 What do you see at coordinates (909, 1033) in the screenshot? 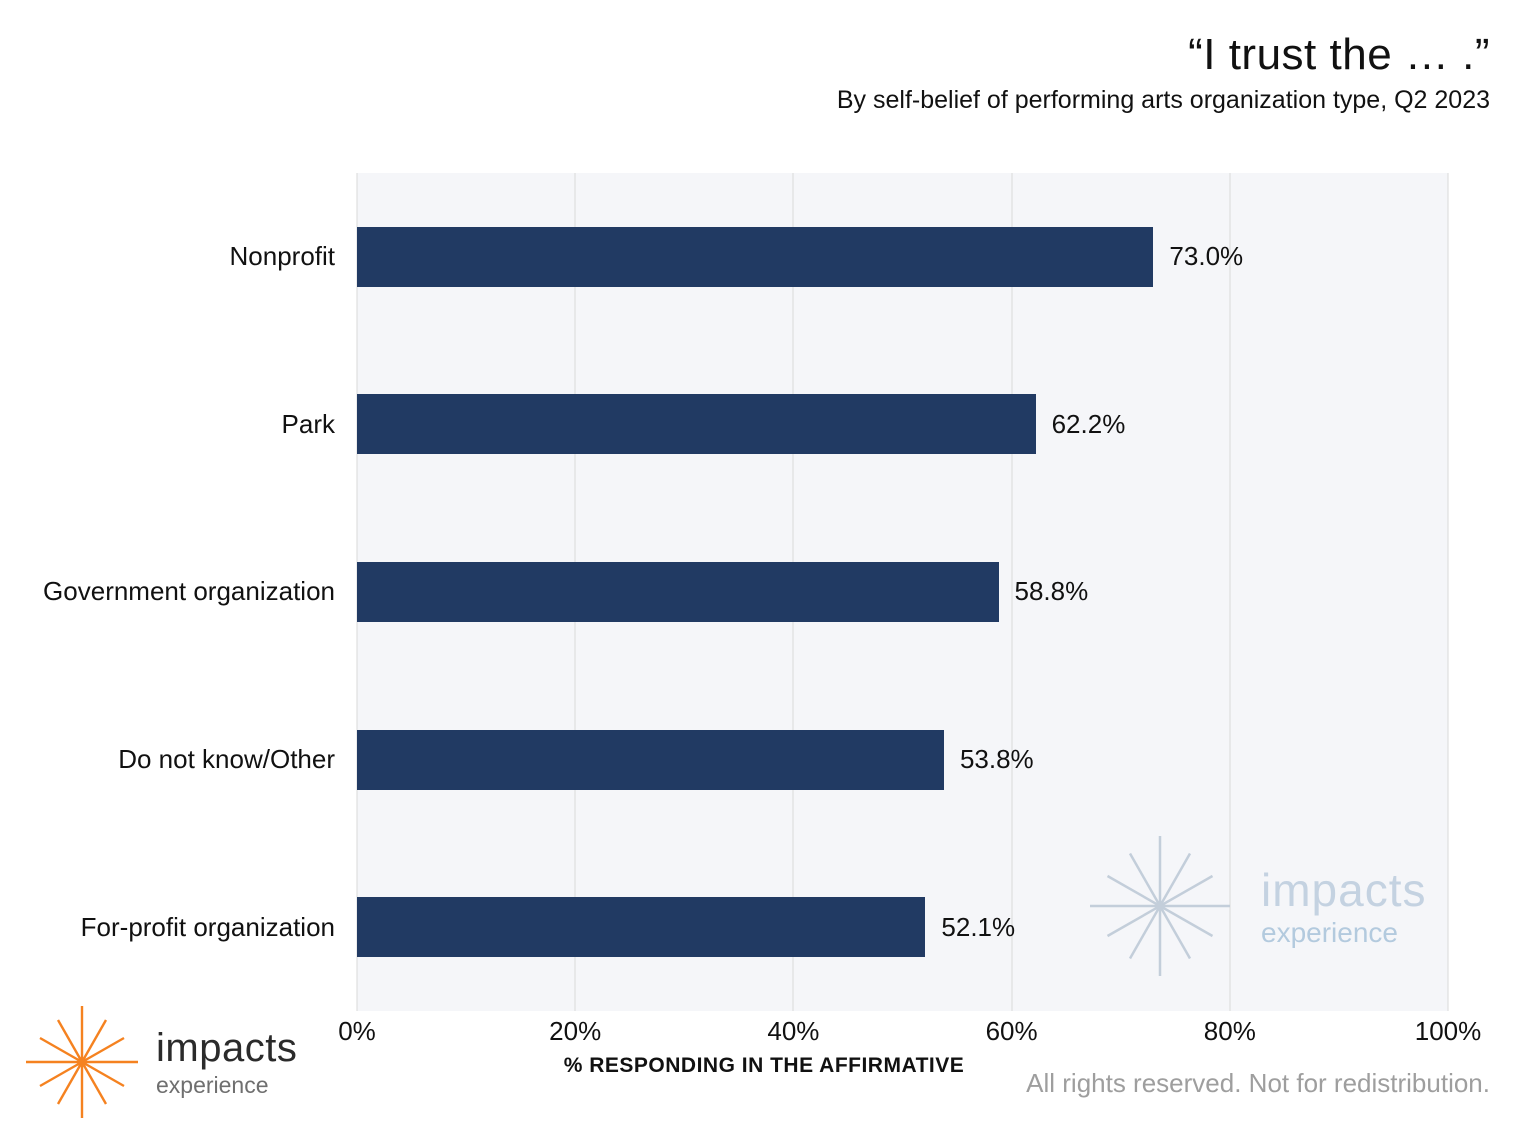
I see `x-axis-ticks: 0% 20% 40% 60% 80% 100%` at bounding box center [909, 1033].